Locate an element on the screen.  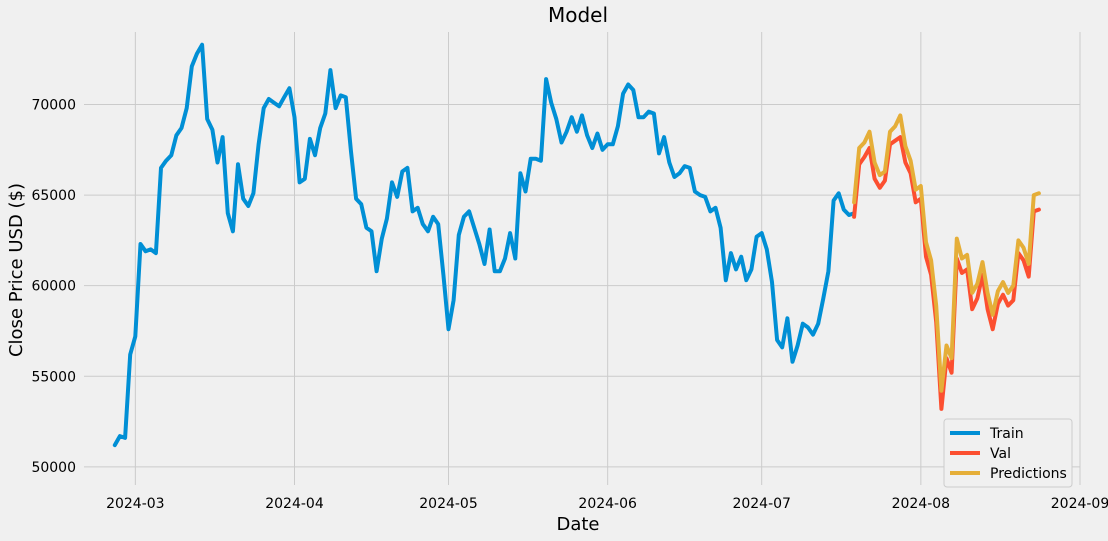
x-tick-label: 2024-07 is located at coordinates (761, 504).